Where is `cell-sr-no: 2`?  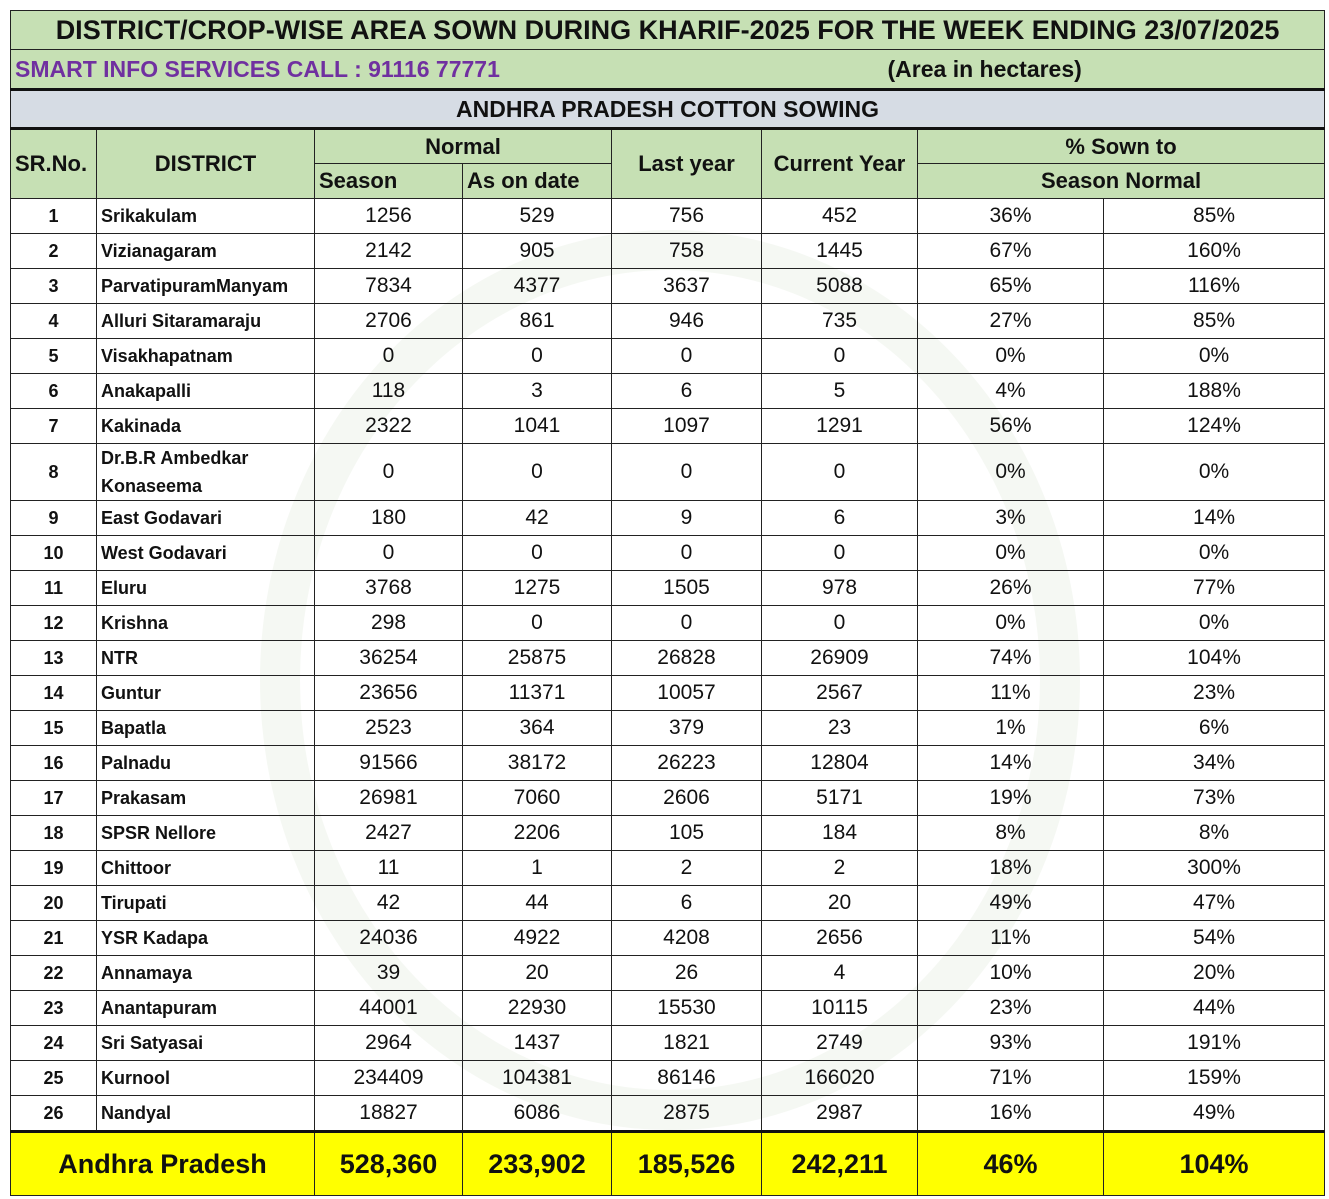
cell-sr-no: 2 is located at coordinates (53, 251).